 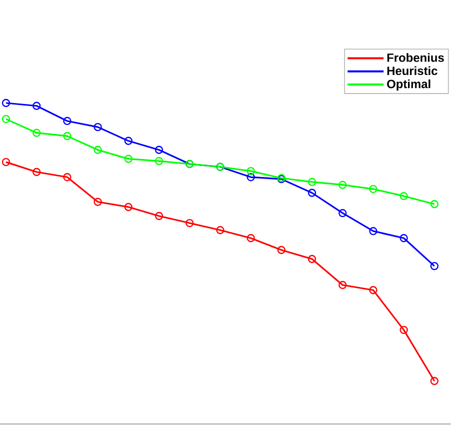 What do you see at coordinates (415, 57) in the screenshot?
I see `legend-label: Frobenius` at bounding box center [415, 57].